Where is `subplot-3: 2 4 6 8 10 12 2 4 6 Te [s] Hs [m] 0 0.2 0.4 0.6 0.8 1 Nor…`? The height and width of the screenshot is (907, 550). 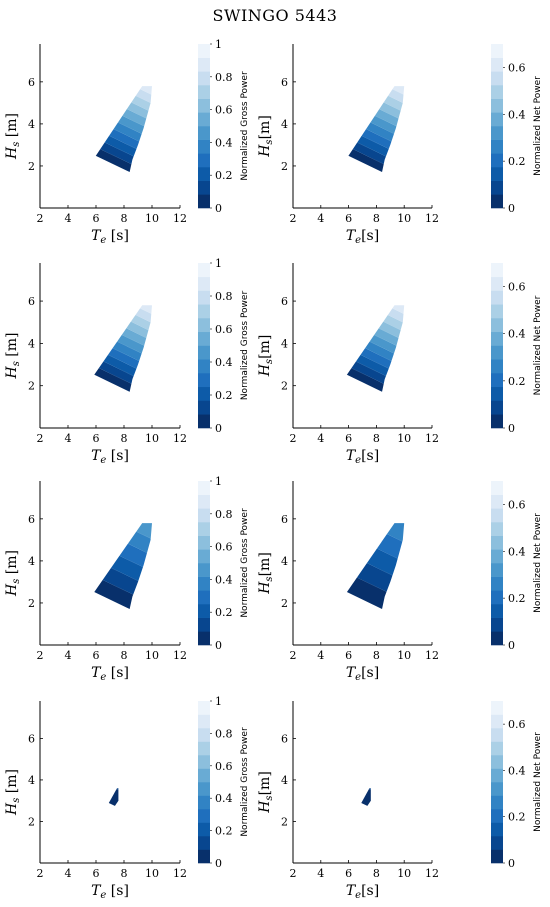 subplot-3: 2 4 6 8 10 12 2 4 6 Te [s] Hs [m] 0 0.2 0.4 0.6 0.8 1 Nor… is located at coordinates (127, 361).